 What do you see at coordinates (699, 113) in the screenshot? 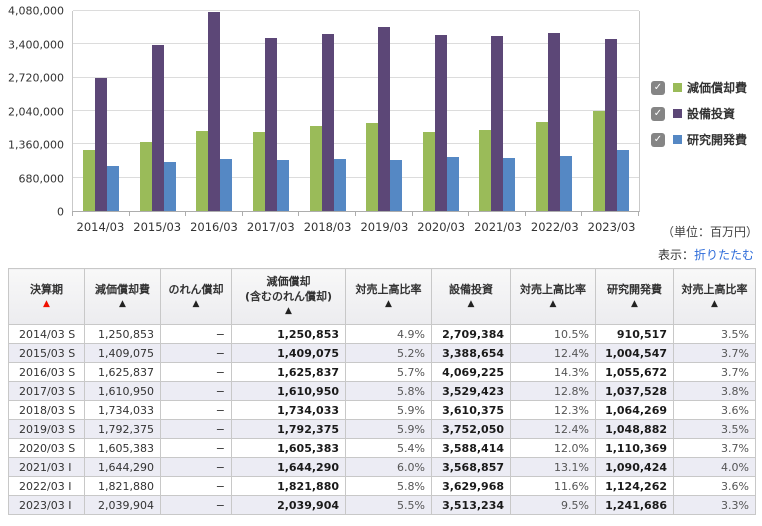
I see `legend-item-設備投資: ✓ 設備投資` at bounding box center [699, 113].